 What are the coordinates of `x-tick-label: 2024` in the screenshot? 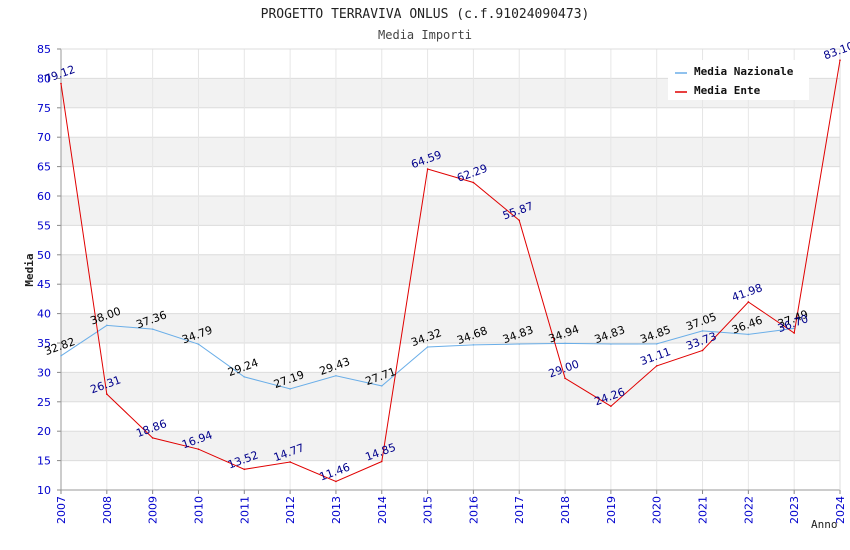 It's located at (840, 510).